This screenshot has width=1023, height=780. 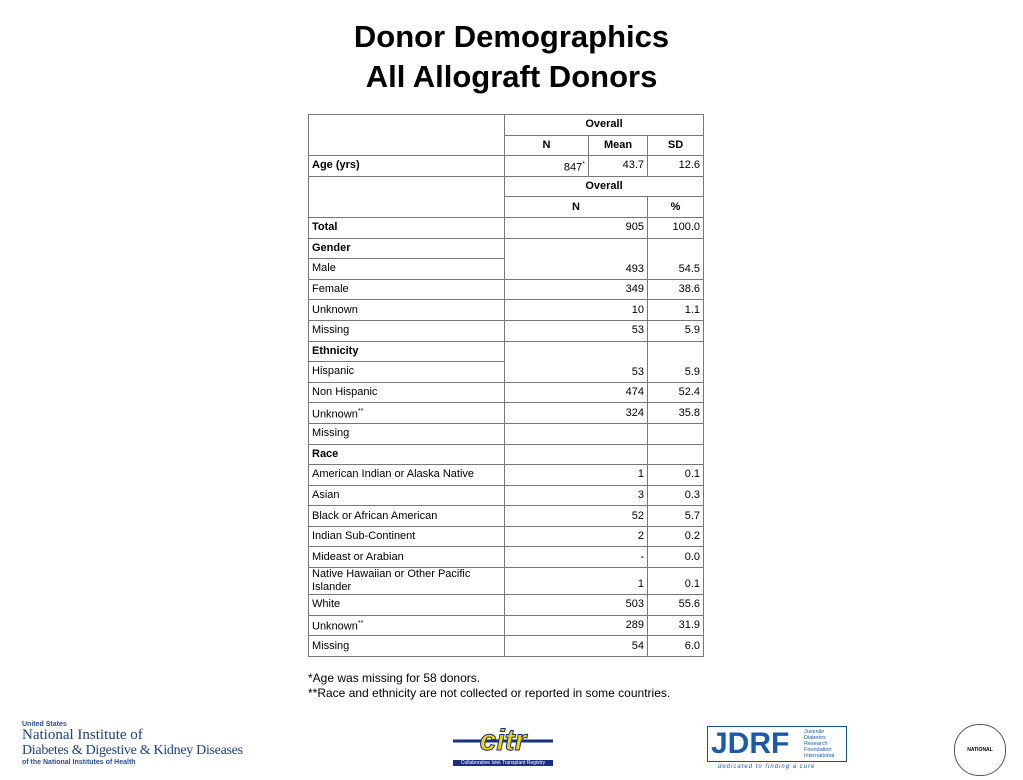 I want to click on table-cell: 503, so click(x=576, y=605).